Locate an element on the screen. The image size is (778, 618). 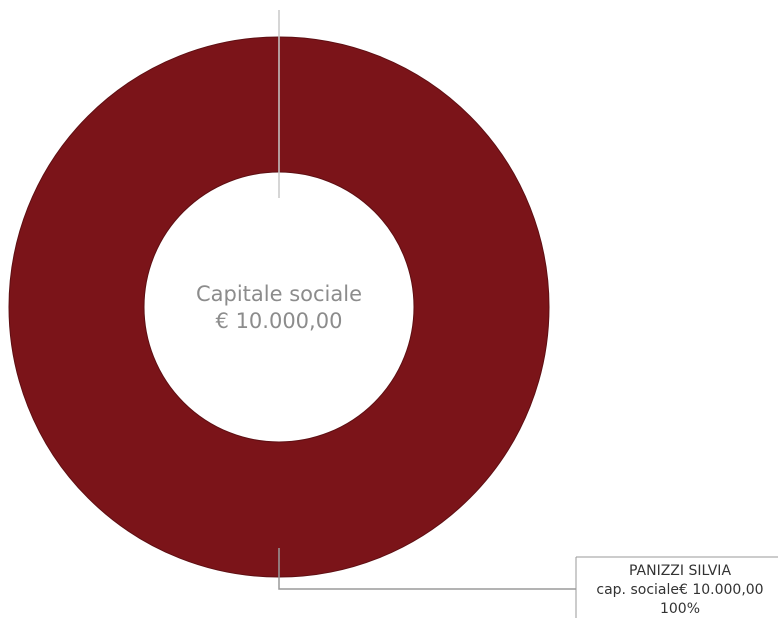
center-value: € 10.000,00 is located at coordinates (279, 321).